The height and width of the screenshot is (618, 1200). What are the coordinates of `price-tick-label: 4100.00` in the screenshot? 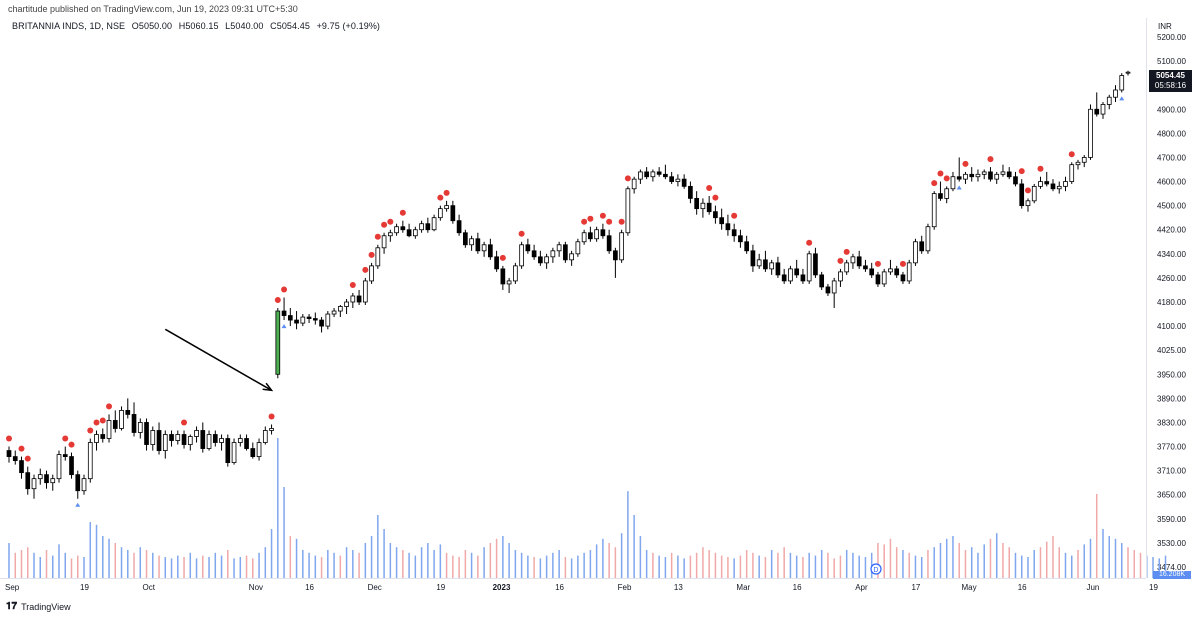 It's located at (1171, 326).